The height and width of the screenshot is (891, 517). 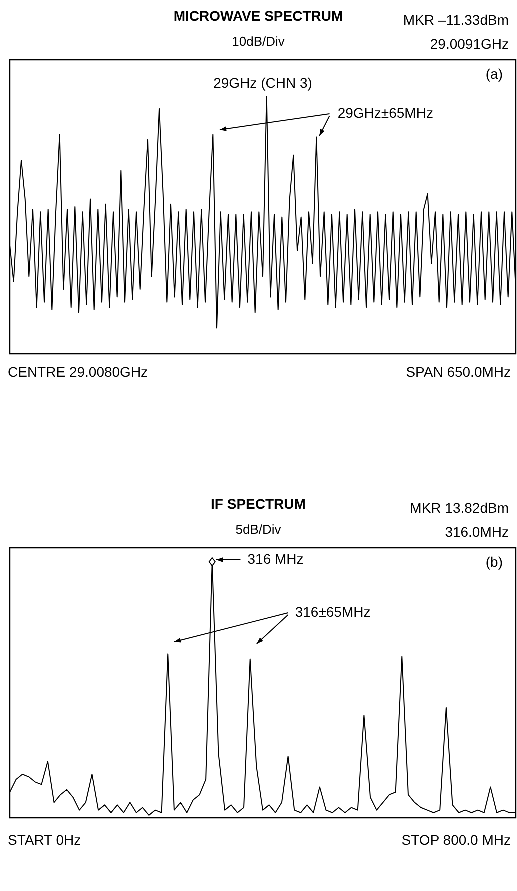 I want to click on text: START 0Hz, so click(x=45, y=840).